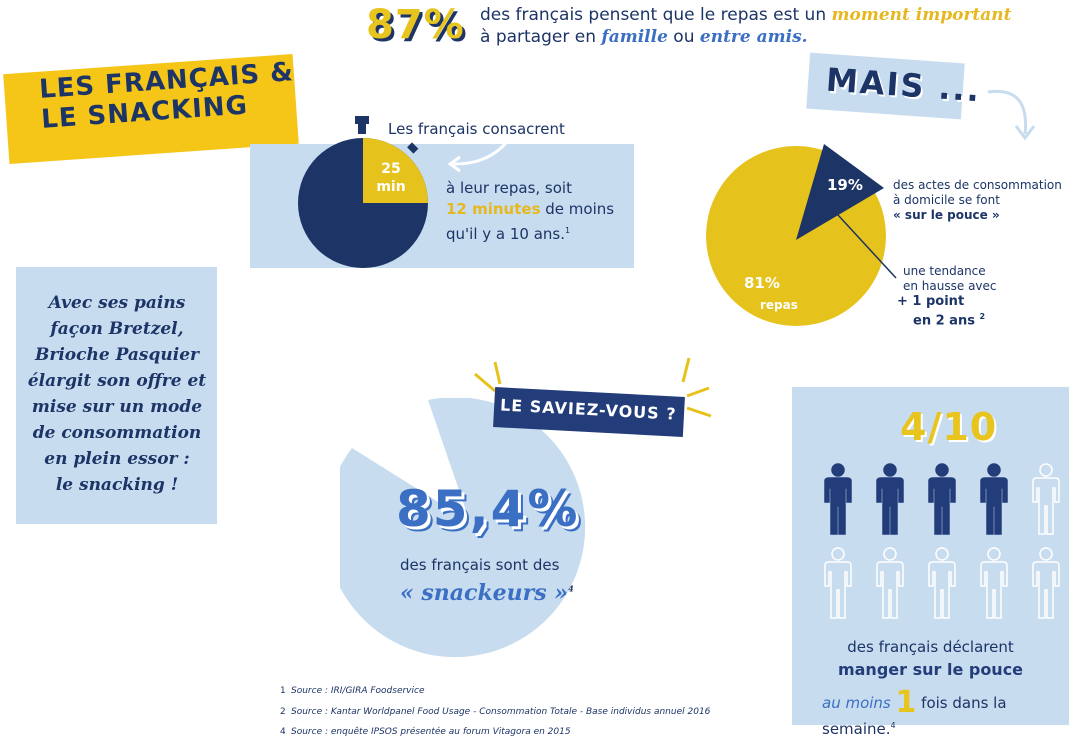 This screenshot has height=741, width=1070. I want to click on snackers-word: « snackeurs »4, so click(487, 593).